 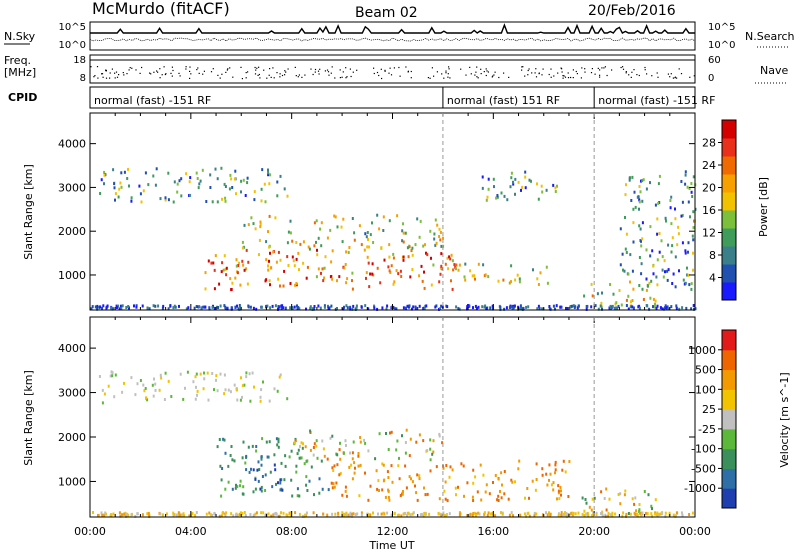 I want to click on noise-series, so click(x=392, y=32).